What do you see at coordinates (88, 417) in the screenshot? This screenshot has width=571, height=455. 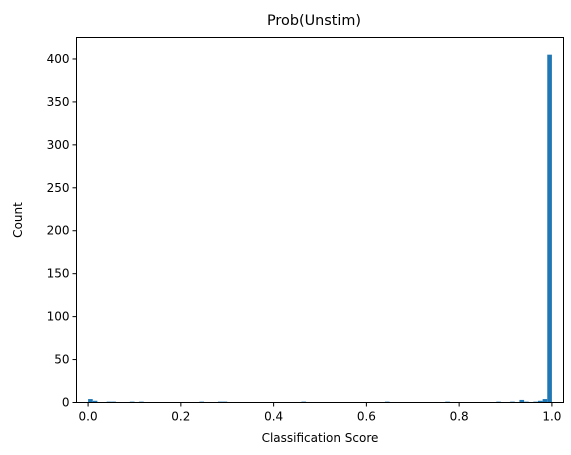 I see `x-tick-label: 0.0` at bounding box center [88, 417].